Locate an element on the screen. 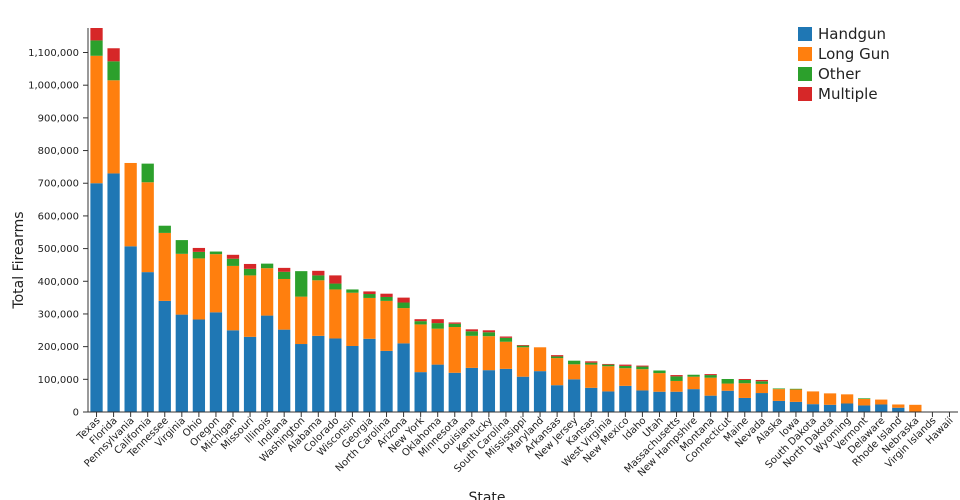  legend-swatch-multiple is located at coordinates (805, 94).